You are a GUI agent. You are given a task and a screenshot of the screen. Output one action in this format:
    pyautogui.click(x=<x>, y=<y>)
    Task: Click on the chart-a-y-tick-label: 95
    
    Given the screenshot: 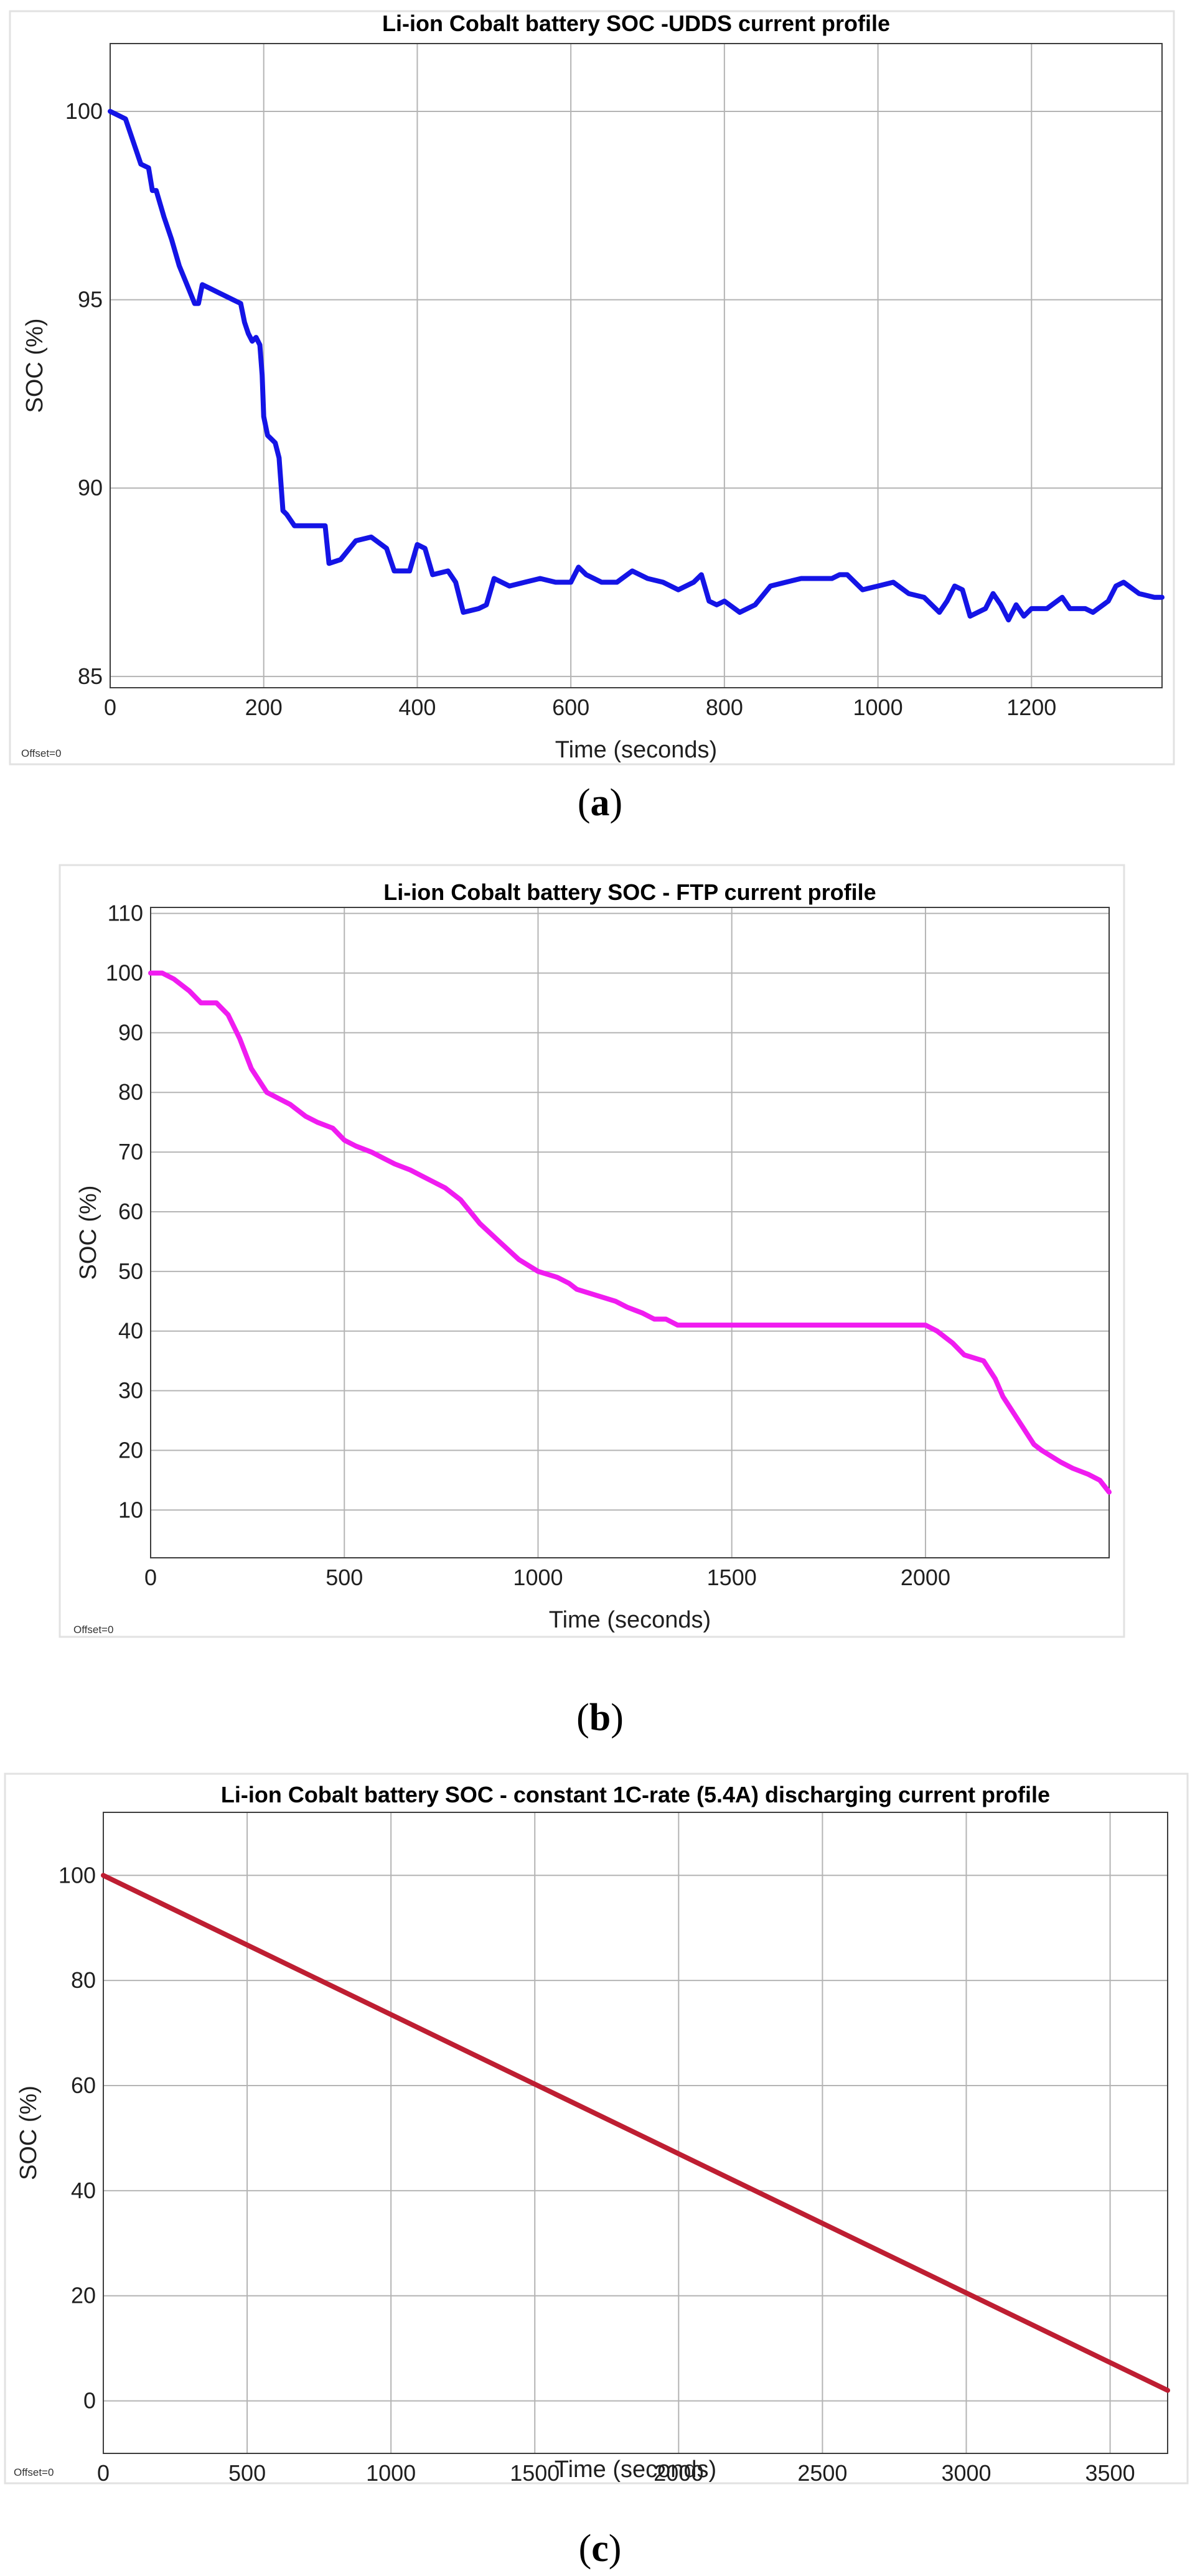 What is the action you would take?
    pyautogui.click(x=90, y=299)
    